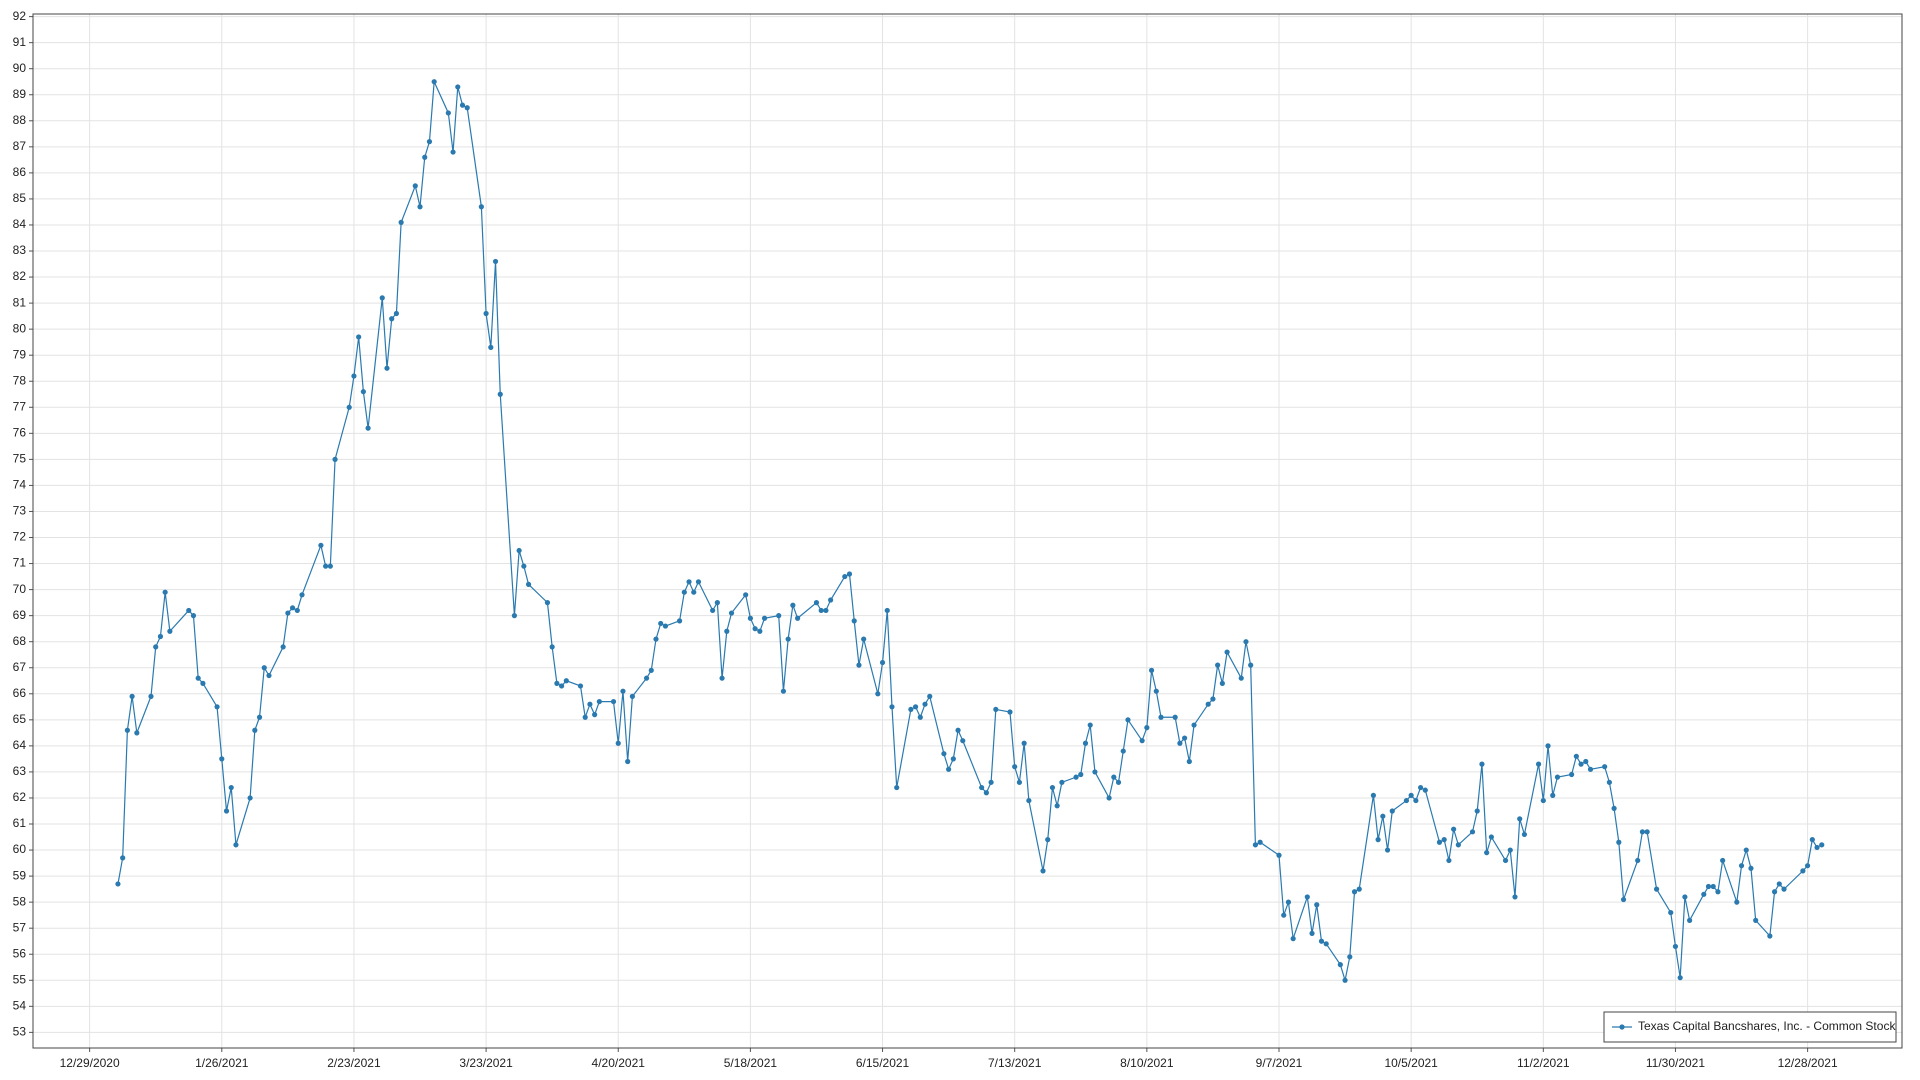  I want to click on y-tick-label: 74, so click(20, 485).